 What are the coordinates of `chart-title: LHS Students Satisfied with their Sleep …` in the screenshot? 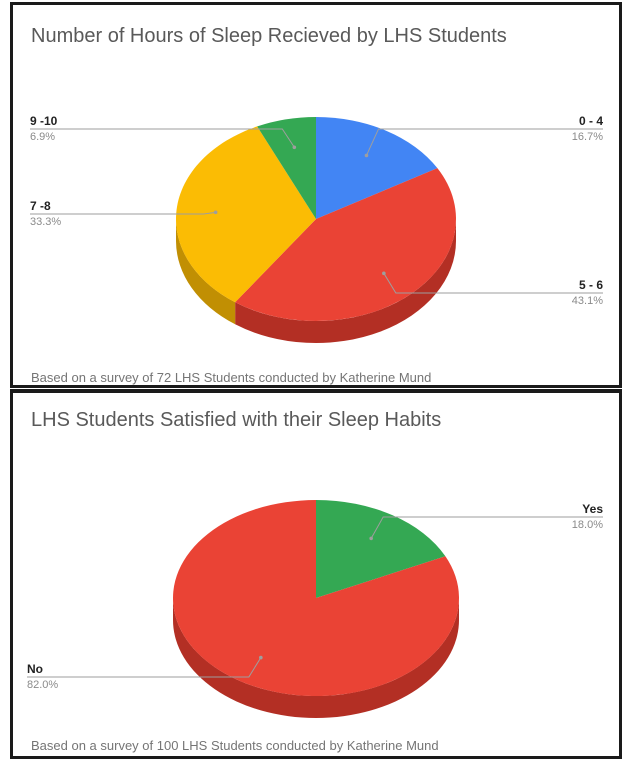 It's located at (236, 420).